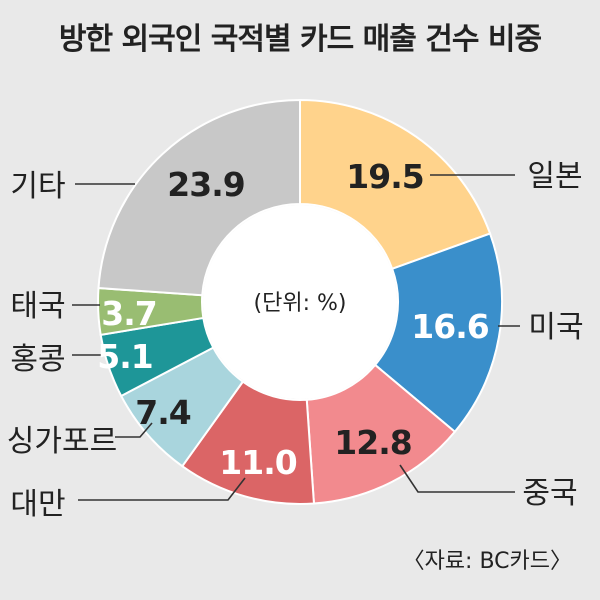 The height and width of the screenshot is (600, 600). What do you see at coordinates (205, 184) in the screenshot?
I see `value-label-7: 23.9` at bounding box center [205, 184].